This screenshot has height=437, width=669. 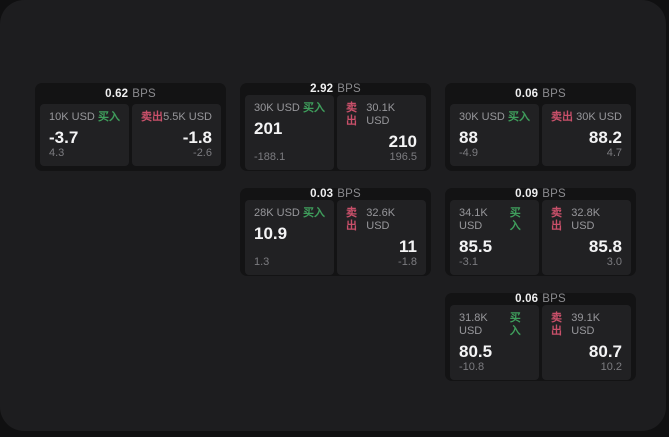 I want to click on buy-pnl-value: -10.8, so click(x=472, y=367).